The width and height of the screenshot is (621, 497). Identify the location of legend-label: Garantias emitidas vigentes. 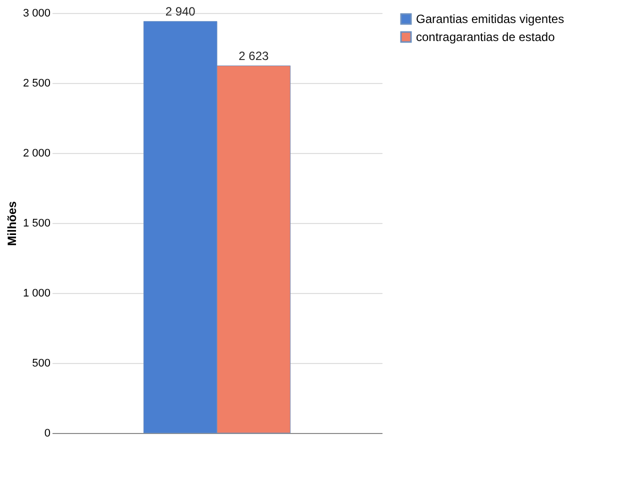
(490, 19).